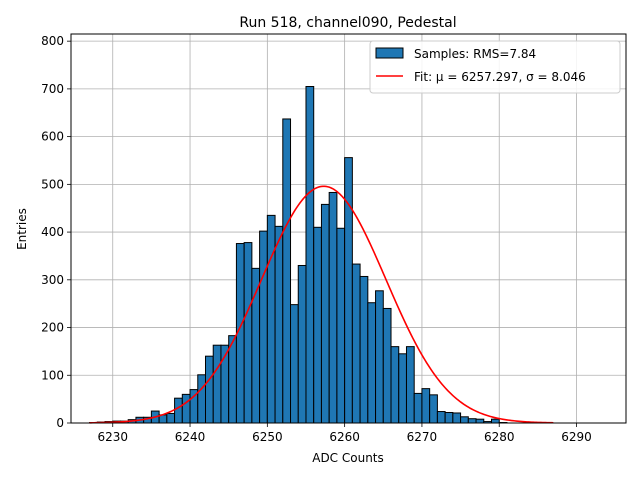 The width and height of the screenshot is (640, 484). What do you see at coordinates (499, 437) in the screenshot?
I see `x-tick-label: 6280` at bounding box center [499, 437].